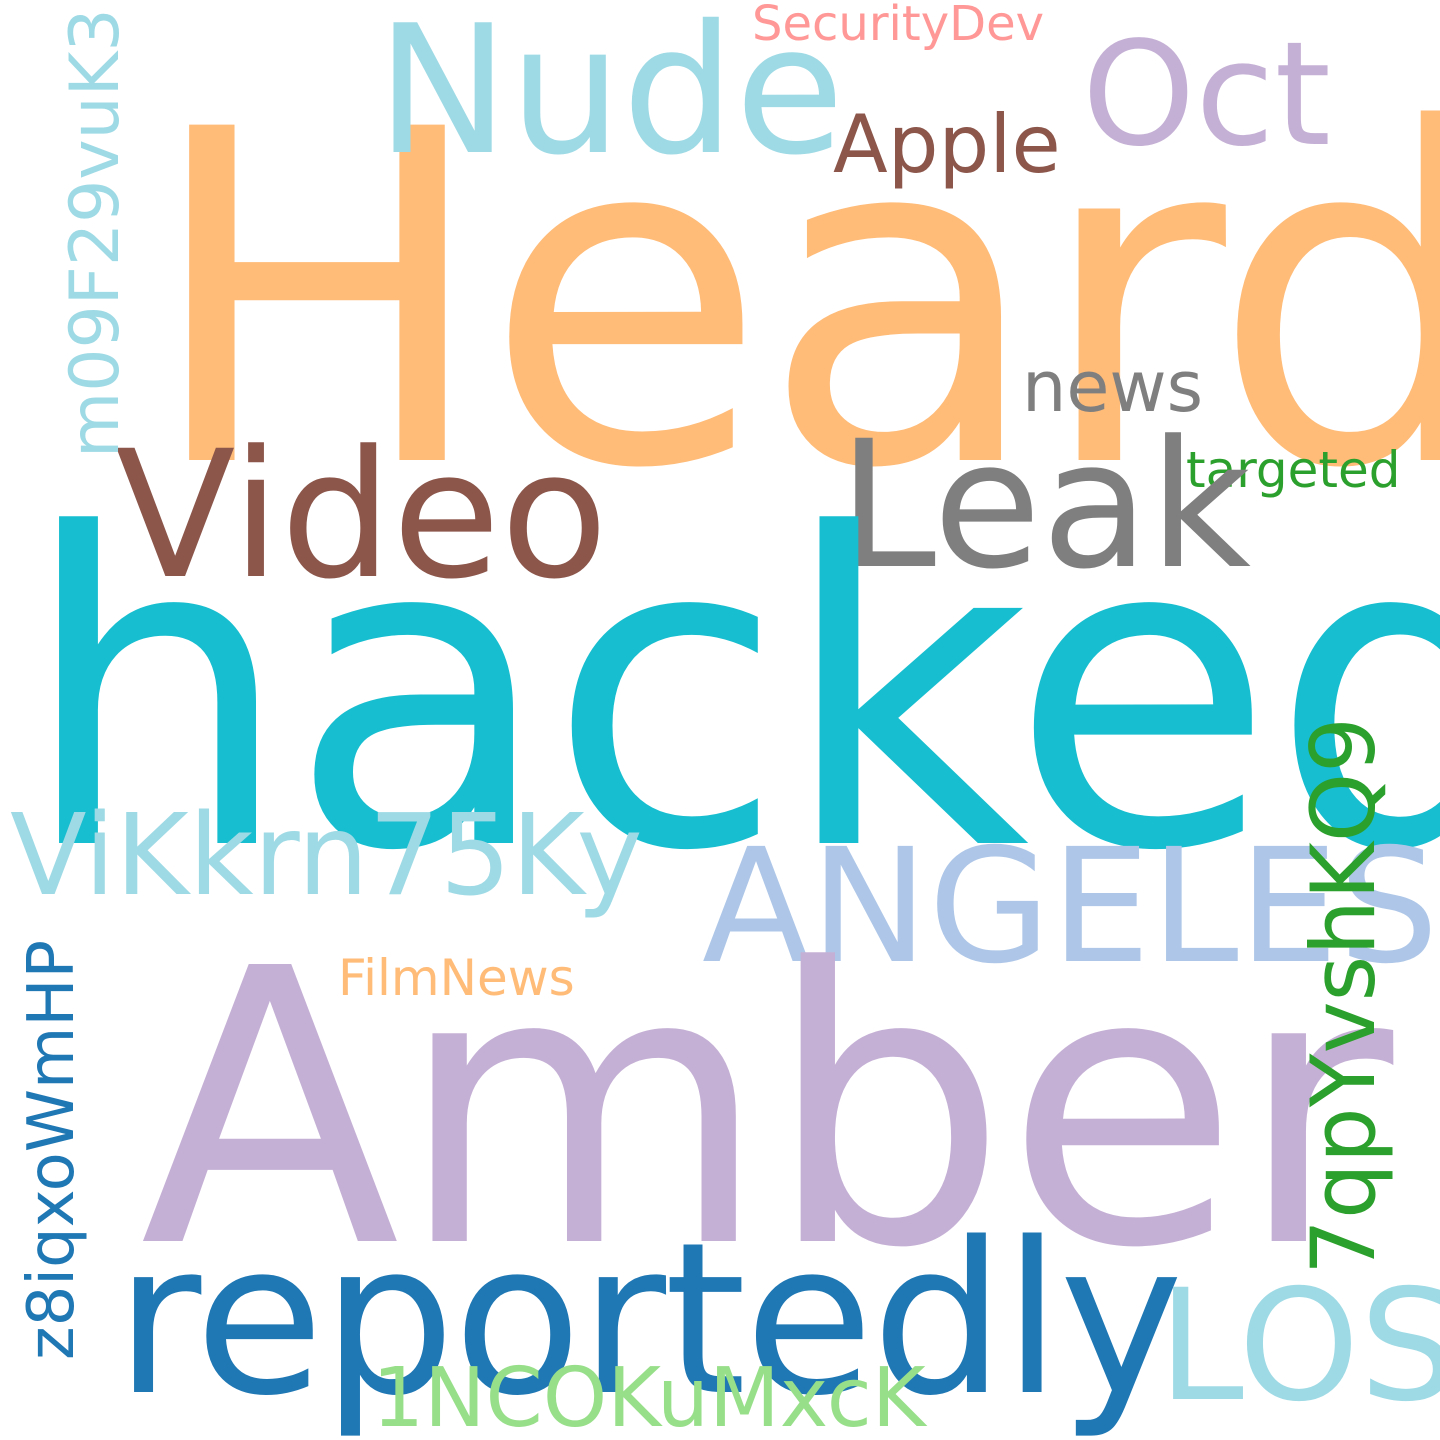 Image resolution: width=1440 pixels, height=1440 pixels. What do you see at coordinates (1293, 470) in the screenshot?
I see `word-targeted: targeted` at bounding box center [1293, 470].